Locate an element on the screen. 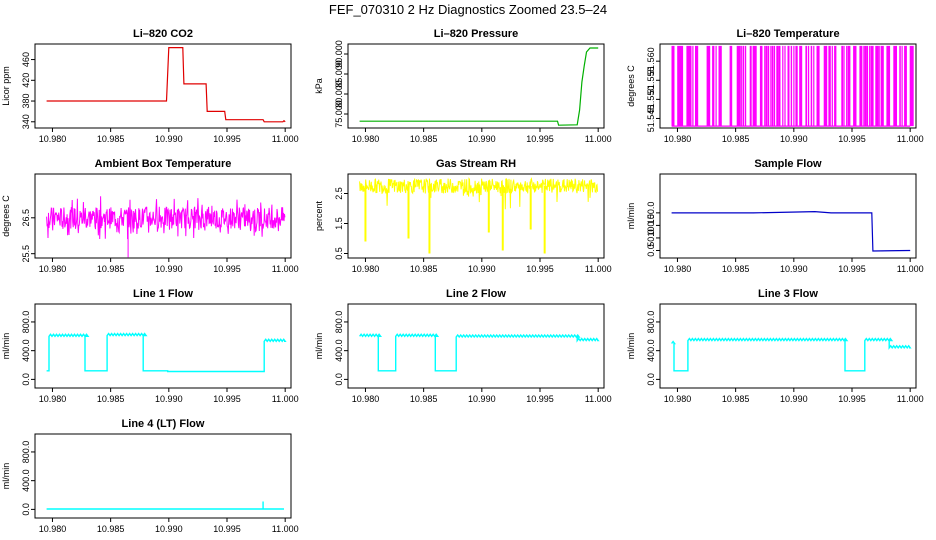 The image size is (936, 540). y-tick-label: 420 is located at coordinates (26, 80).